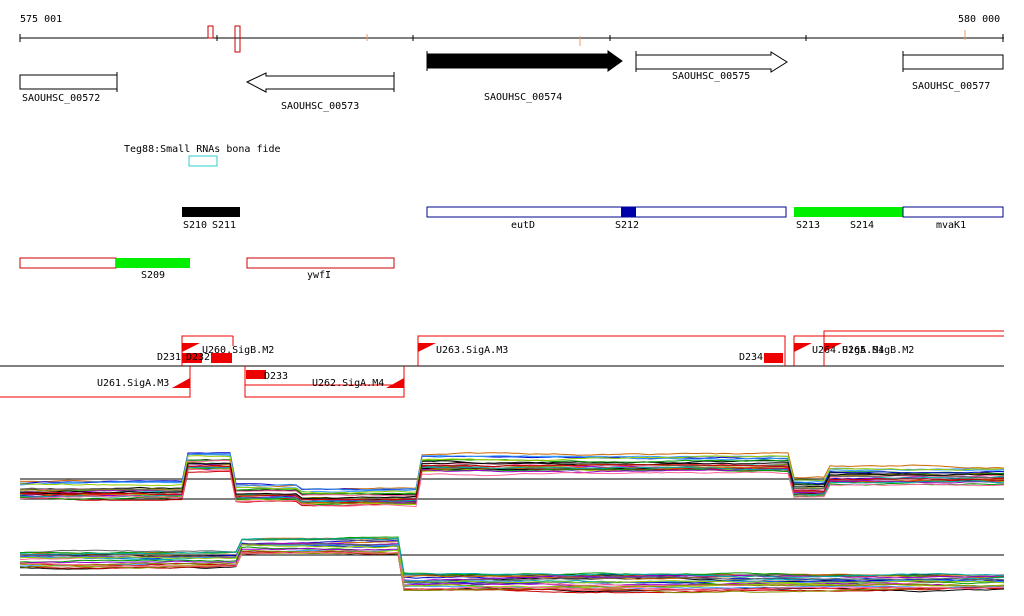 The width and height of the screenshot is (1024, 616). Describe the element at coordinates (68, 263) in the screenshot. I see `segment-s209-left` at that location.